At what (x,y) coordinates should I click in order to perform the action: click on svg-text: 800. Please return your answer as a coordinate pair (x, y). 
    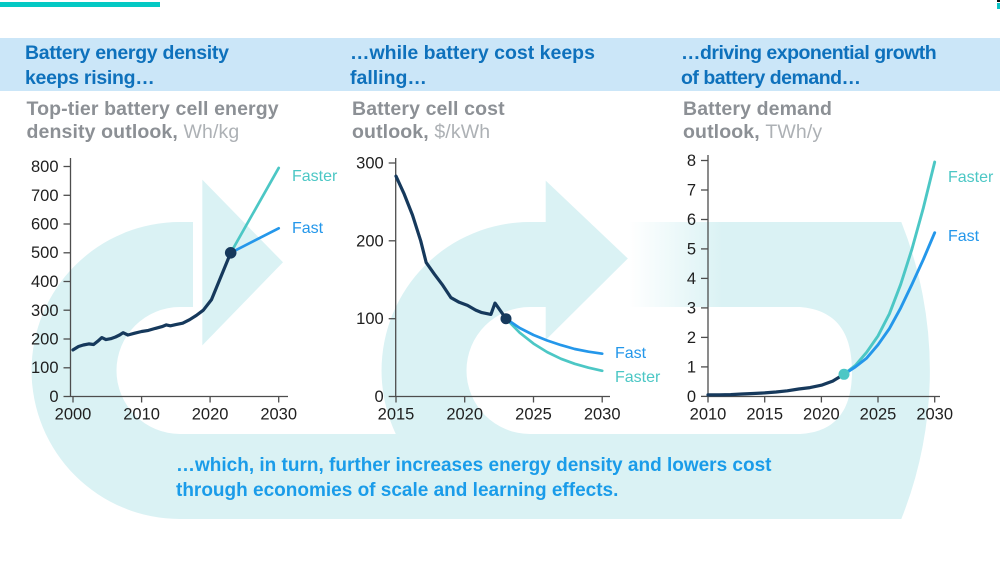
    Looking at the image, I should click on (45, 167).